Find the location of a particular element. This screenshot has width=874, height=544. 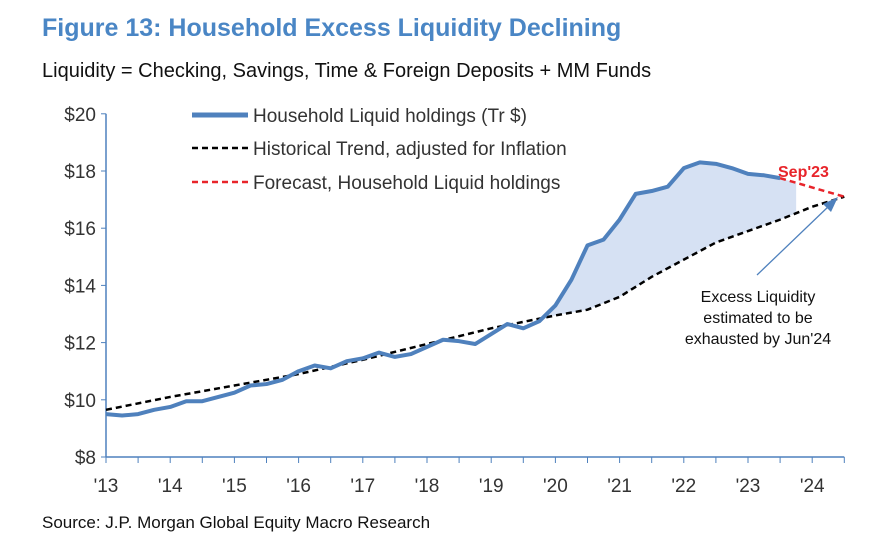

excess-liquidity-note: Excess Liquidity is located at coordinates (758, 297).